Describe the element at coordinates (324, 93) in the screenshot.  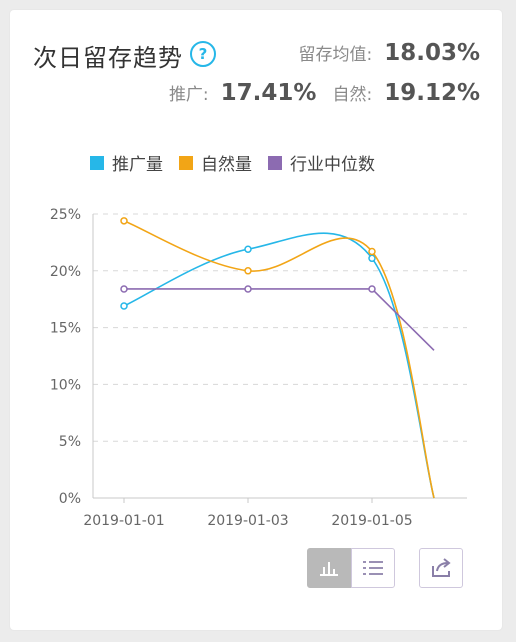
I see `retention-breakdown: 推广: 17.41% 自然: 19.12%` at that location.